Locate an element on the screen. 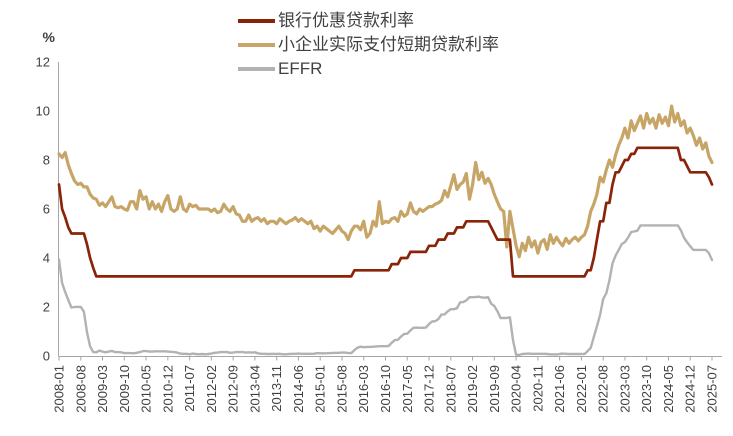  x-tick-label: 2019-02 is located at coordinates (472, 389).